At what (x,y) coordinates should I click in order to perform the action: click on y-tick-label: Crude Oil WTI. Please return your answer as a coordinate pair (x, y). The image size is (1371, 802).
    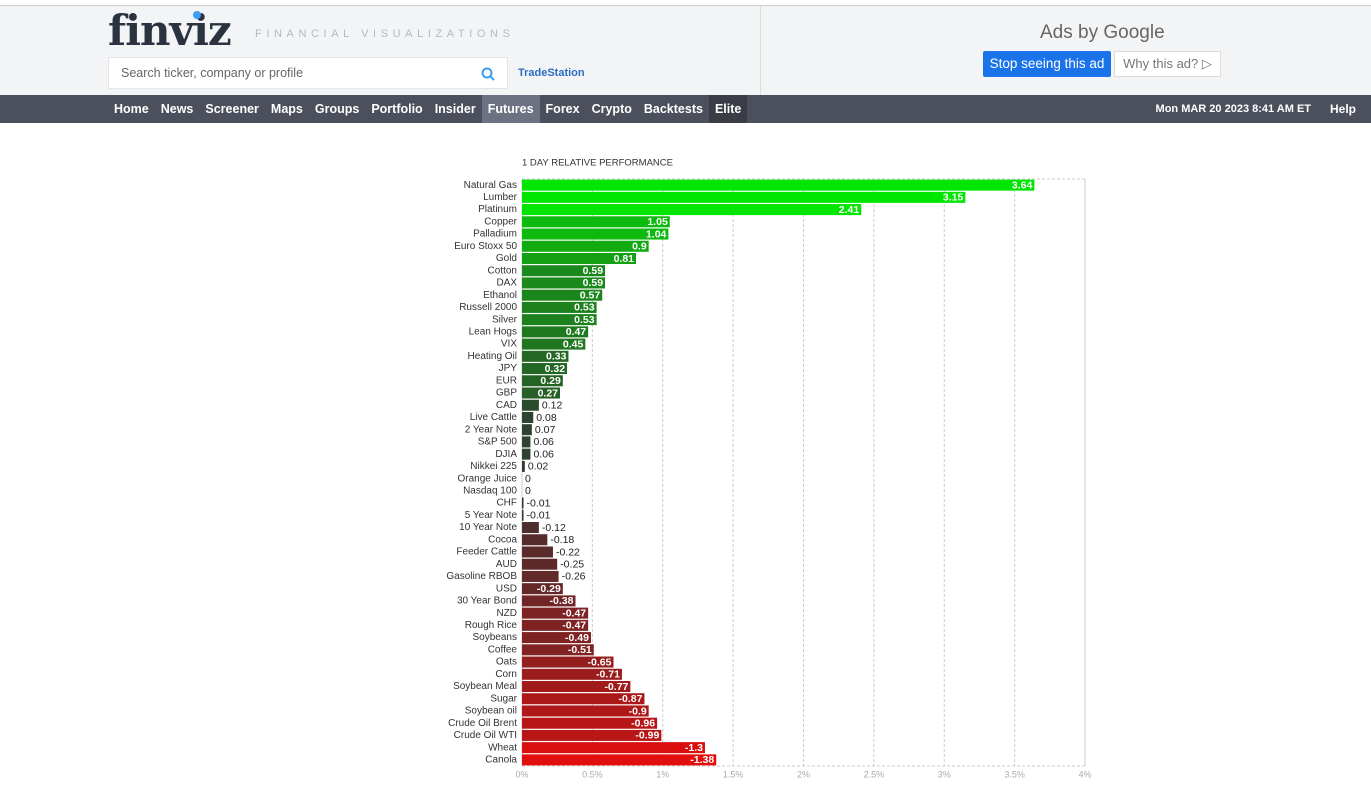
    Looking at the image, I should click on (485, 735).